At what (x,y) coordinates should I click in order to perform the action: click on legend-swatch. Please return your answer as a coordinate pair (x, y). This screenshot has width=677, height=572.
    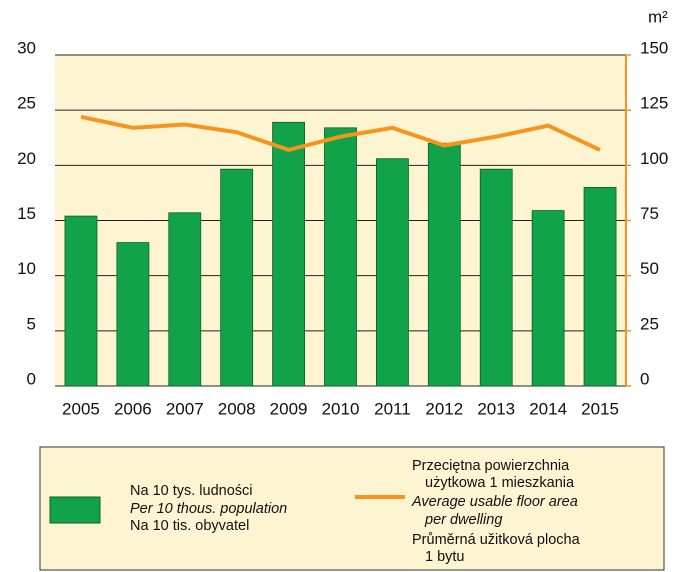
    Looking at the image, I should click on (75, 510).